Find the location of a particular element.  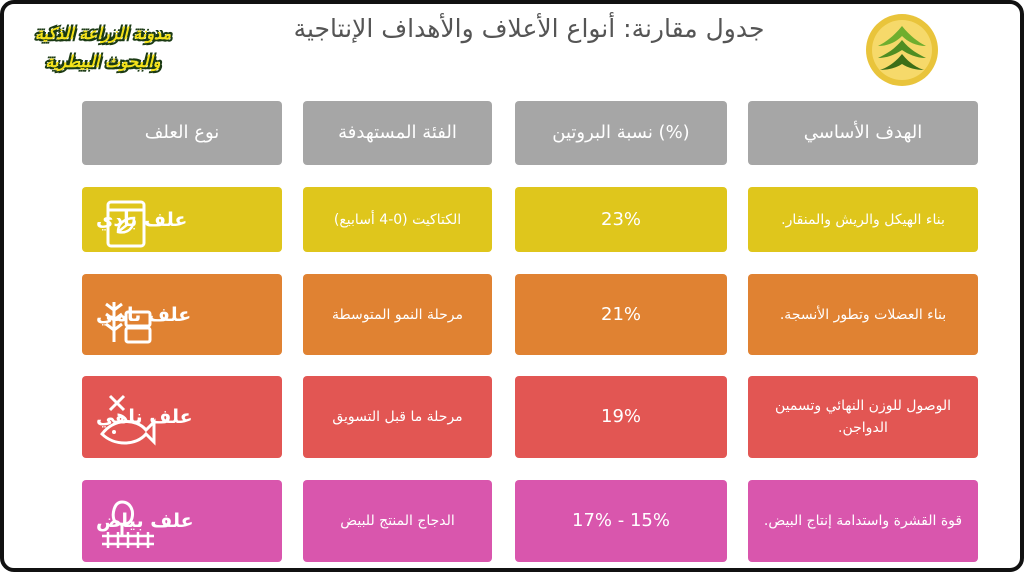

table-cell: 21% is located at coordinates (621, 314).